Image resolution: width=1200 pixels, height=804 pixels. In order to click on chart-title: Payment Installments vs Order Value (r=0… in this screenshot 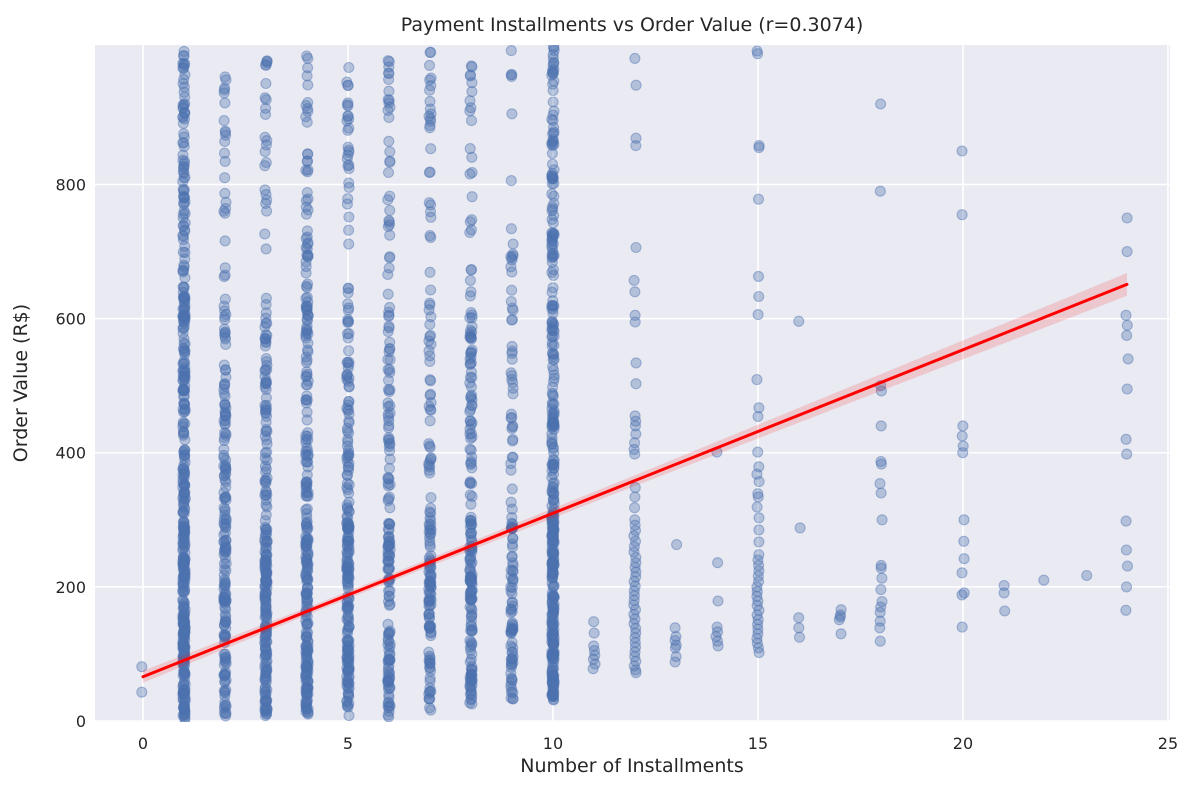, I will do `click(632, 25)`.